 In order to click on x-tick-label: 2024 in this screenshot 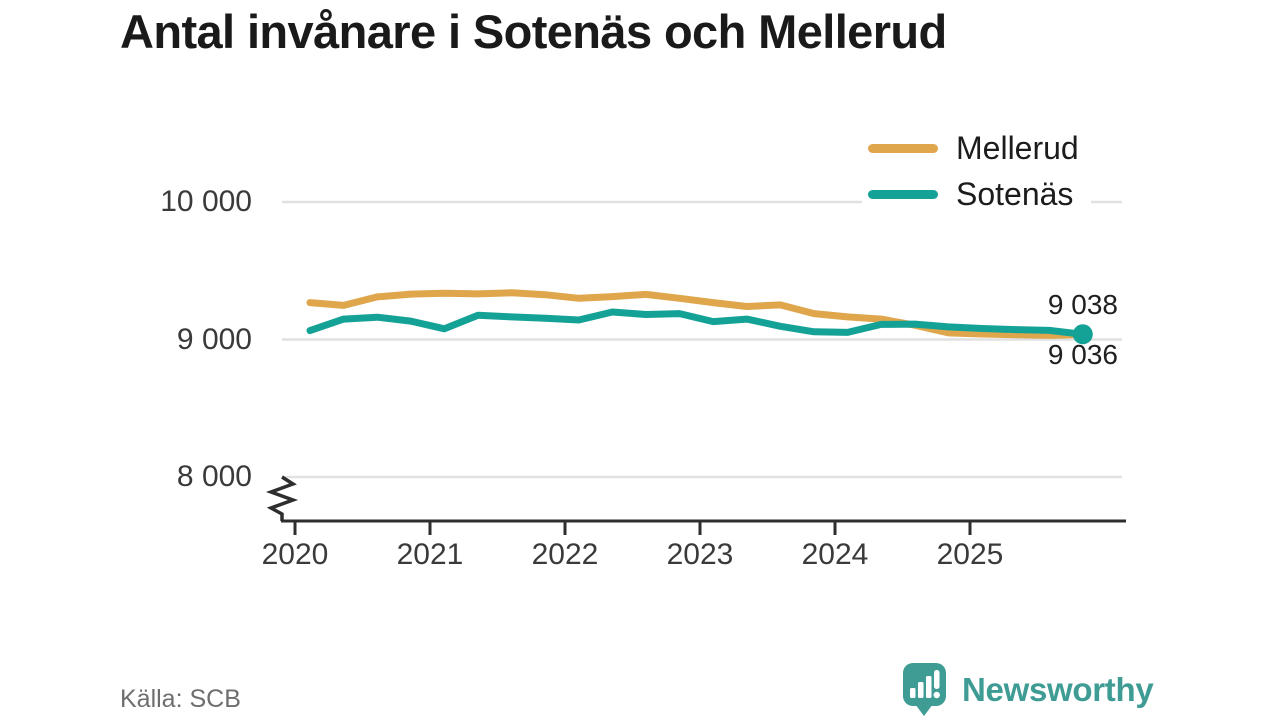, I will do `click(835, 554)`.